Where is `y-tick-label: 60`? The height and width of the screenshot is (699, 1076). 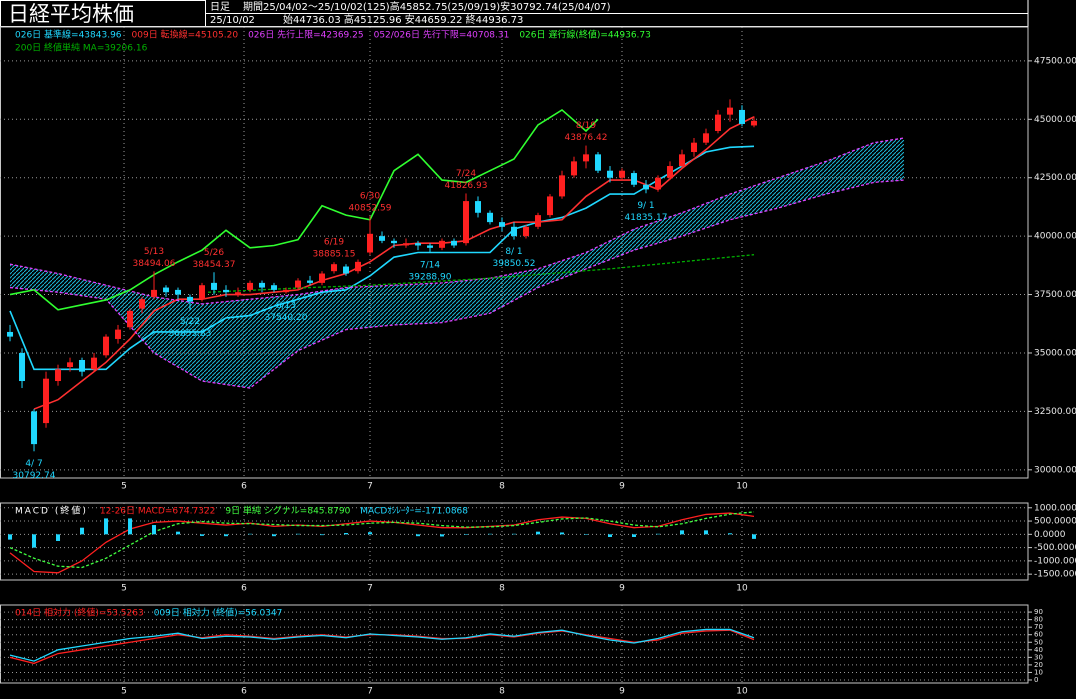
y-tick-label: 60 is located at coordinates (1038, 635).